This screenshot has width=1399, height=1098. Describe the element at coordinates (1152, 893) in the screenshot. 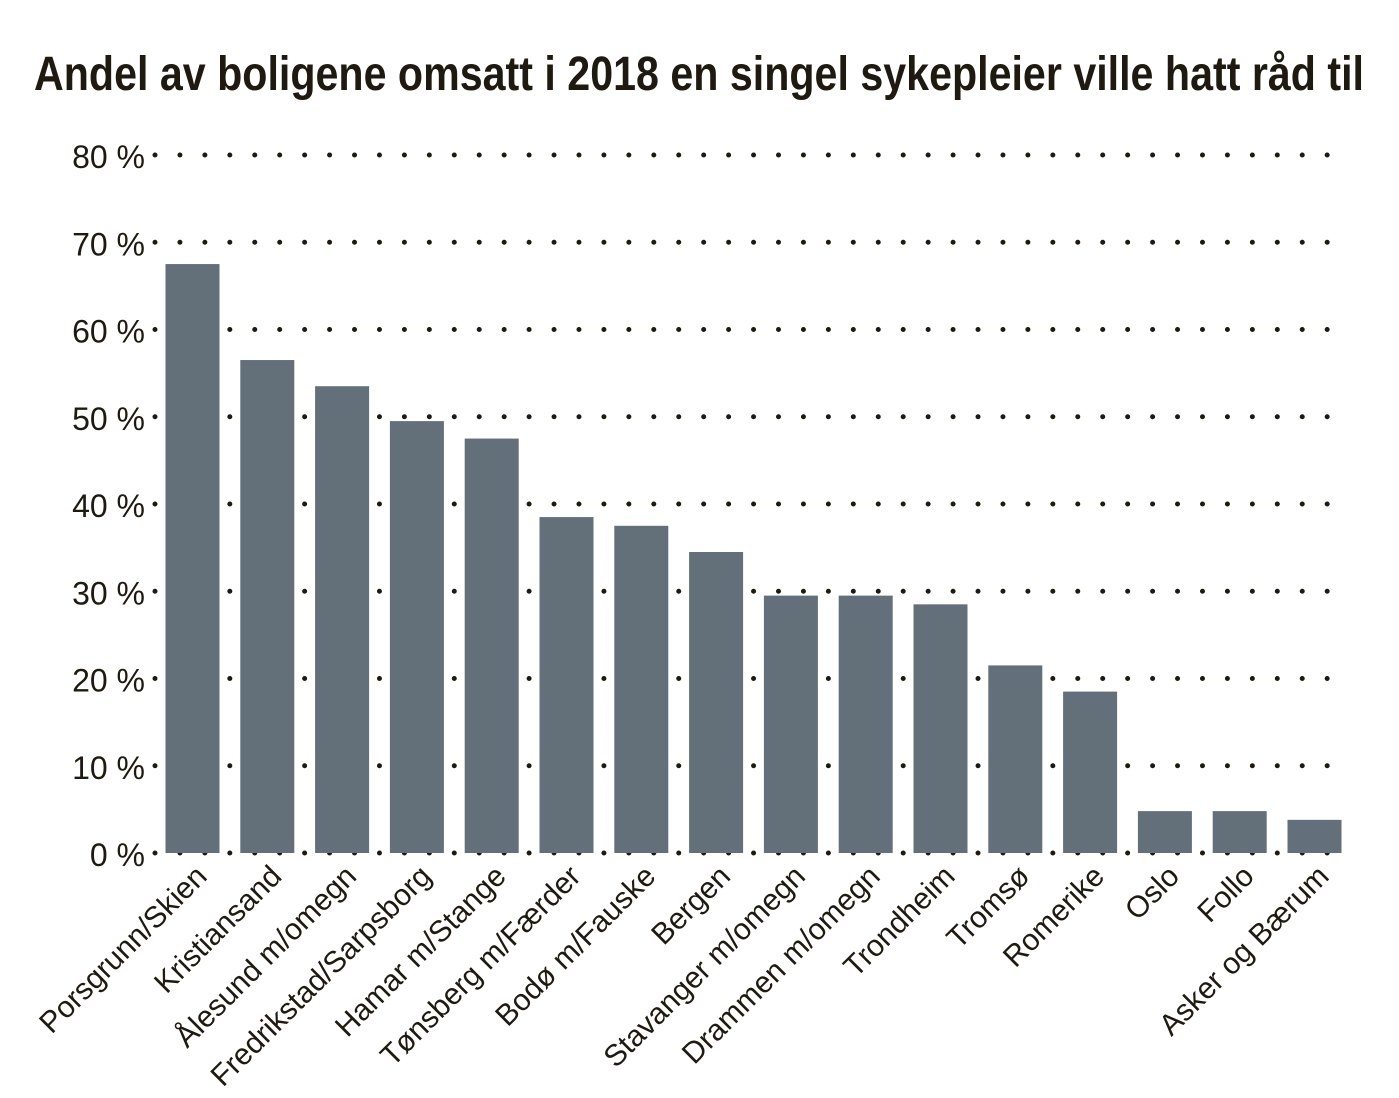

I see `x-category-label: Oslo` at that location.